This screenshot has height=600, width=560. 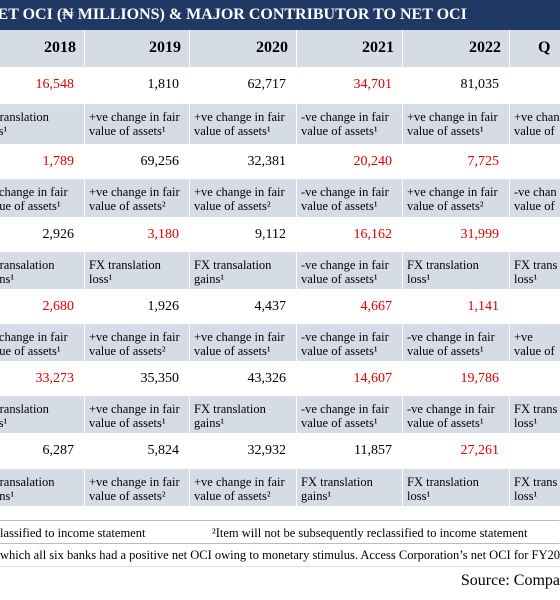 What do you see at coordinates (243, 271) in the screenshot?
I see `contributor-cell: FX transalation gains¹` at bounding box center [243, 271].